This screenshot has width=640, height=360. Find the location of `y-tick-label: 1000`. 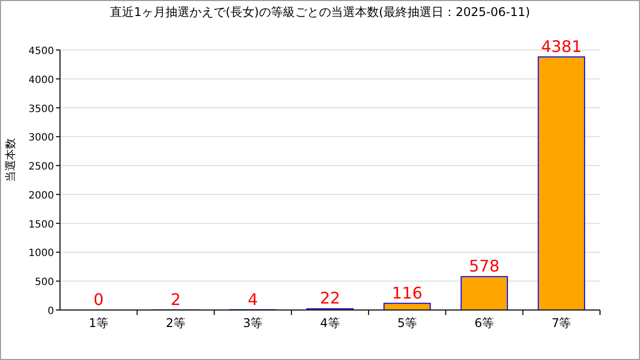

y-tick-label: 1000 is located at coordinates (41, 254).